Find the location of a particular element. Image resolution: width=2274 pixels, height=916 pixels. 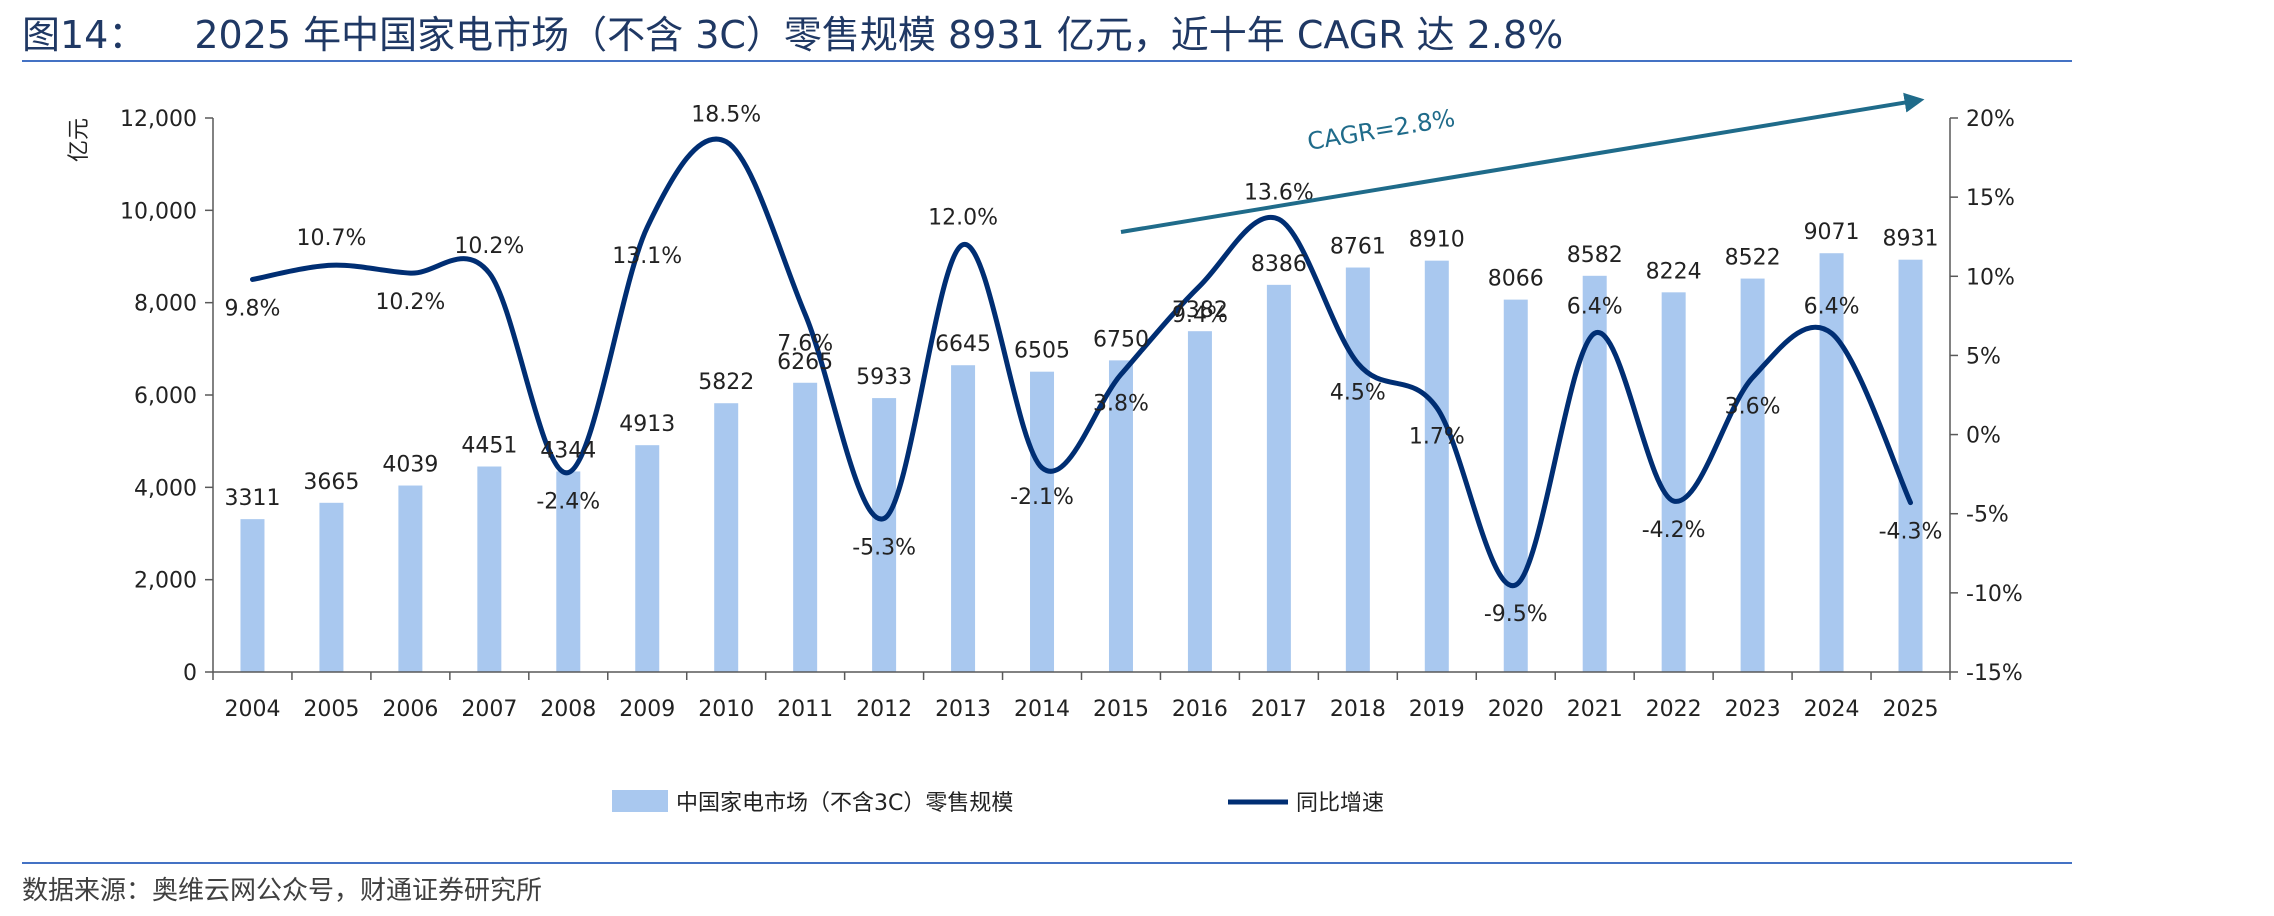

x-tick-label: 2010 is located at coordinates (726, 709).